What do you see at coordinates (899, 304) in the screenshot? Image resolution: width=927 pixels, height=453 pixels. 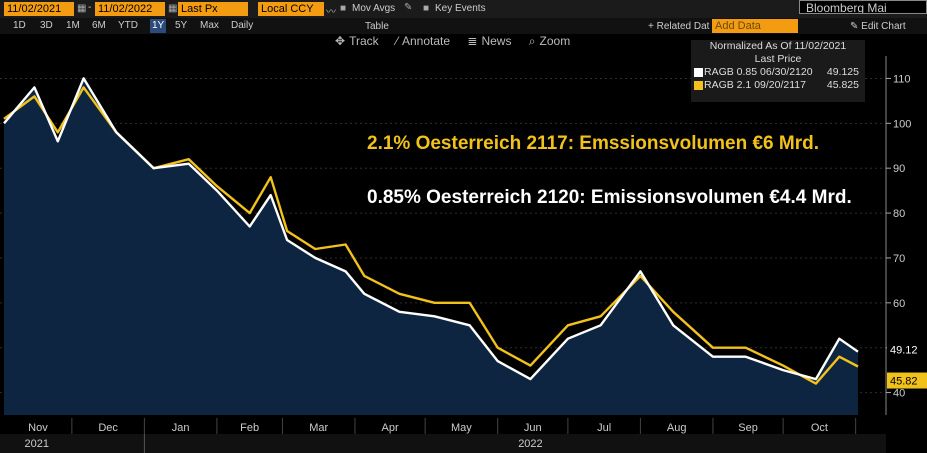 I see `y-tick-label: 60` at bounding box center [899, 304].